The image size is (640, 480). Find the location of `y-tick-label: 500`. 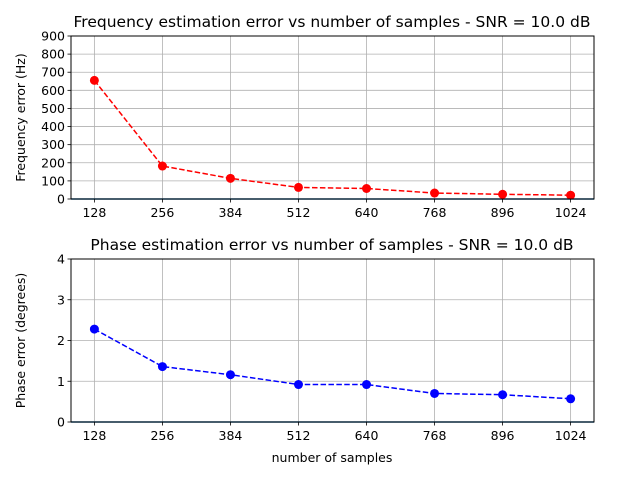

y-tick-label: 500 is located at coordinates (53, 108).